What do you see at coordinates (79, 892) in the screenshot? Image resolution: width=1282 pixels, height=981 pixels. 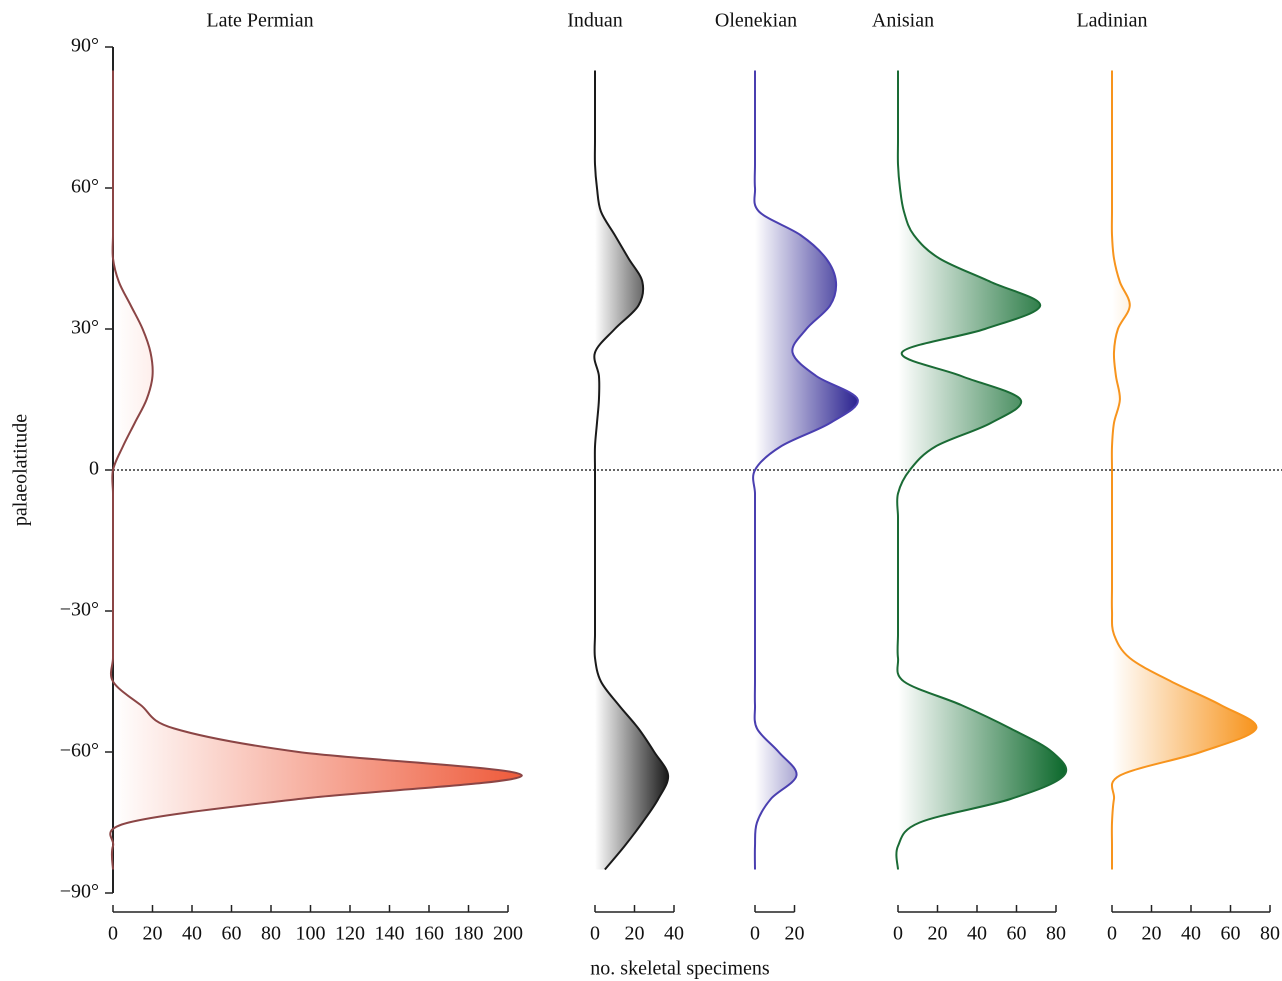 I see `y-tick-label: −90°` at bounding box center [79, 892].